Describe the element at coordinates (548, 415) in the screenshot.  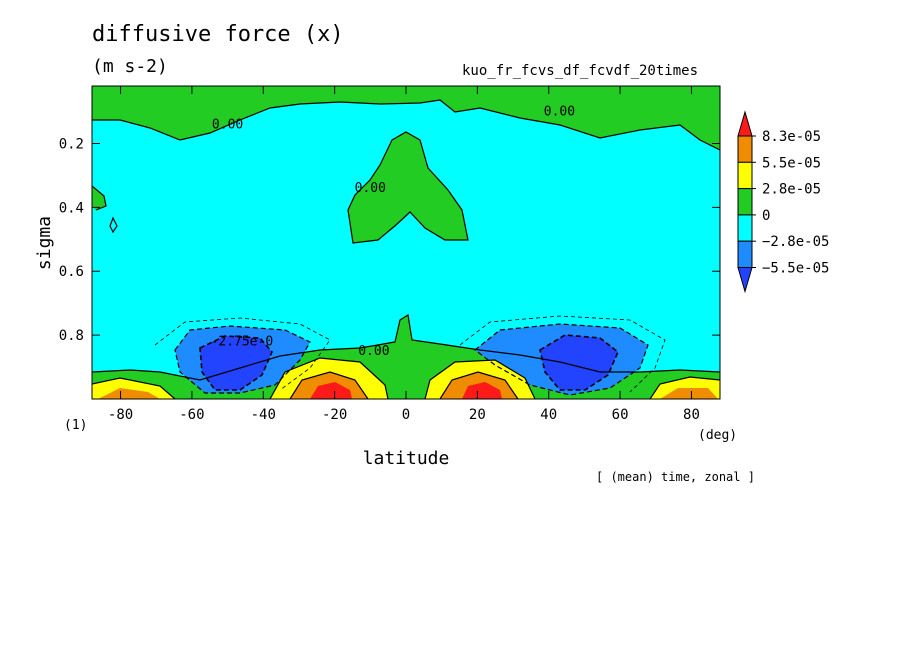
I see `x-tick-label: 40` at that location.